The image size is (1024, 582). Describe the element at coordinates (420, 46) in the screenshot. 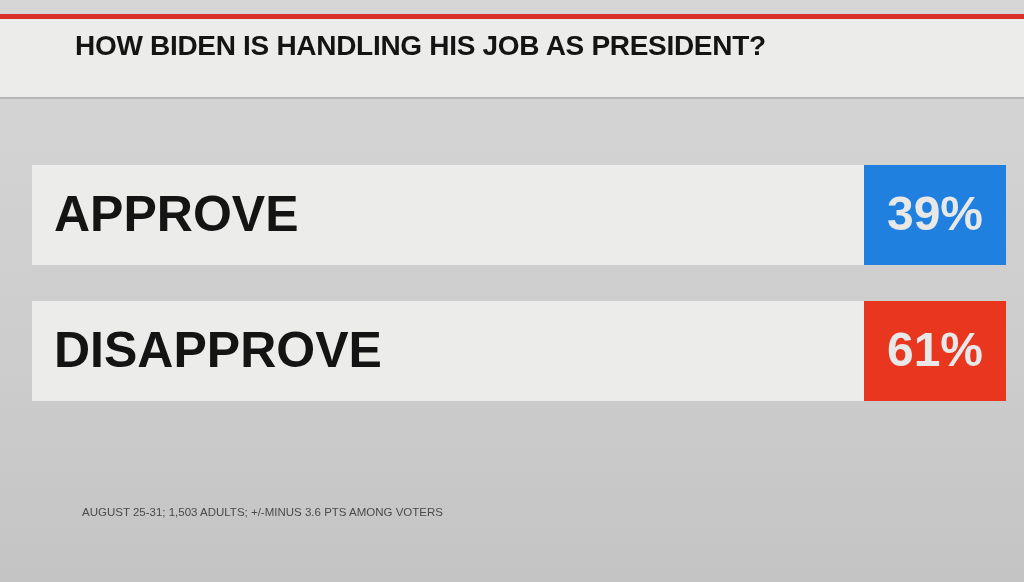

I see `text: HOW BIDEN IS HANDLING HIS JOB AS PRESIDENT?` at that location.